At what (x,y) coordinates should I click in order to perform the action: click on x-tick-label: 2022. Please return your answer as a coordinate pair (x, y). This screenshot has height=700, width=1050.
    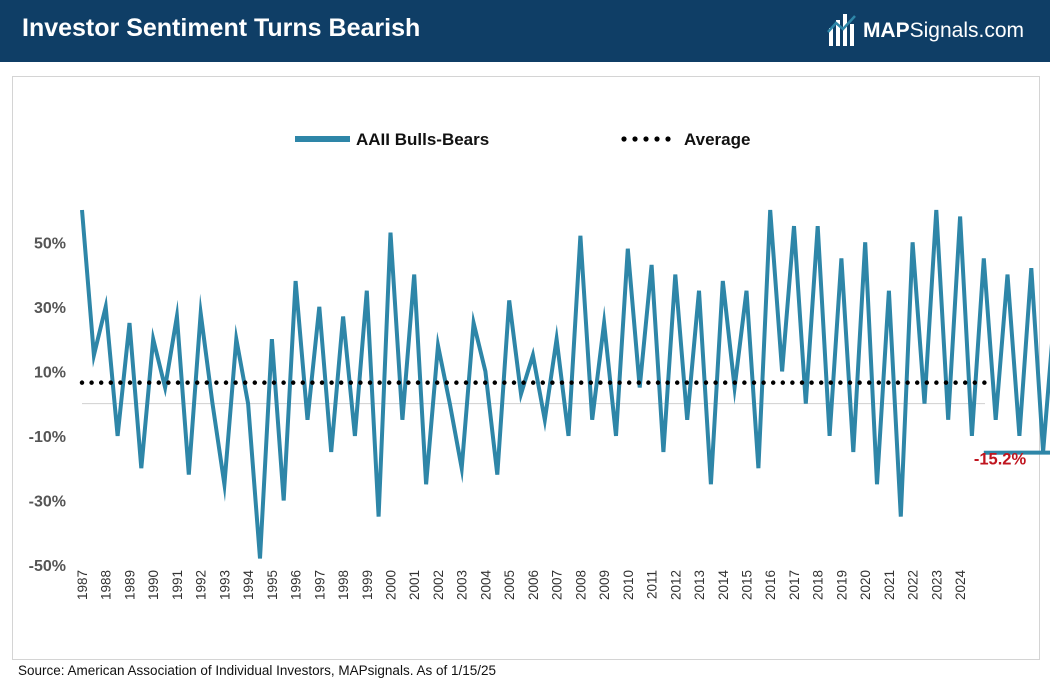
    Looking at the image, I should click on (913, 585).